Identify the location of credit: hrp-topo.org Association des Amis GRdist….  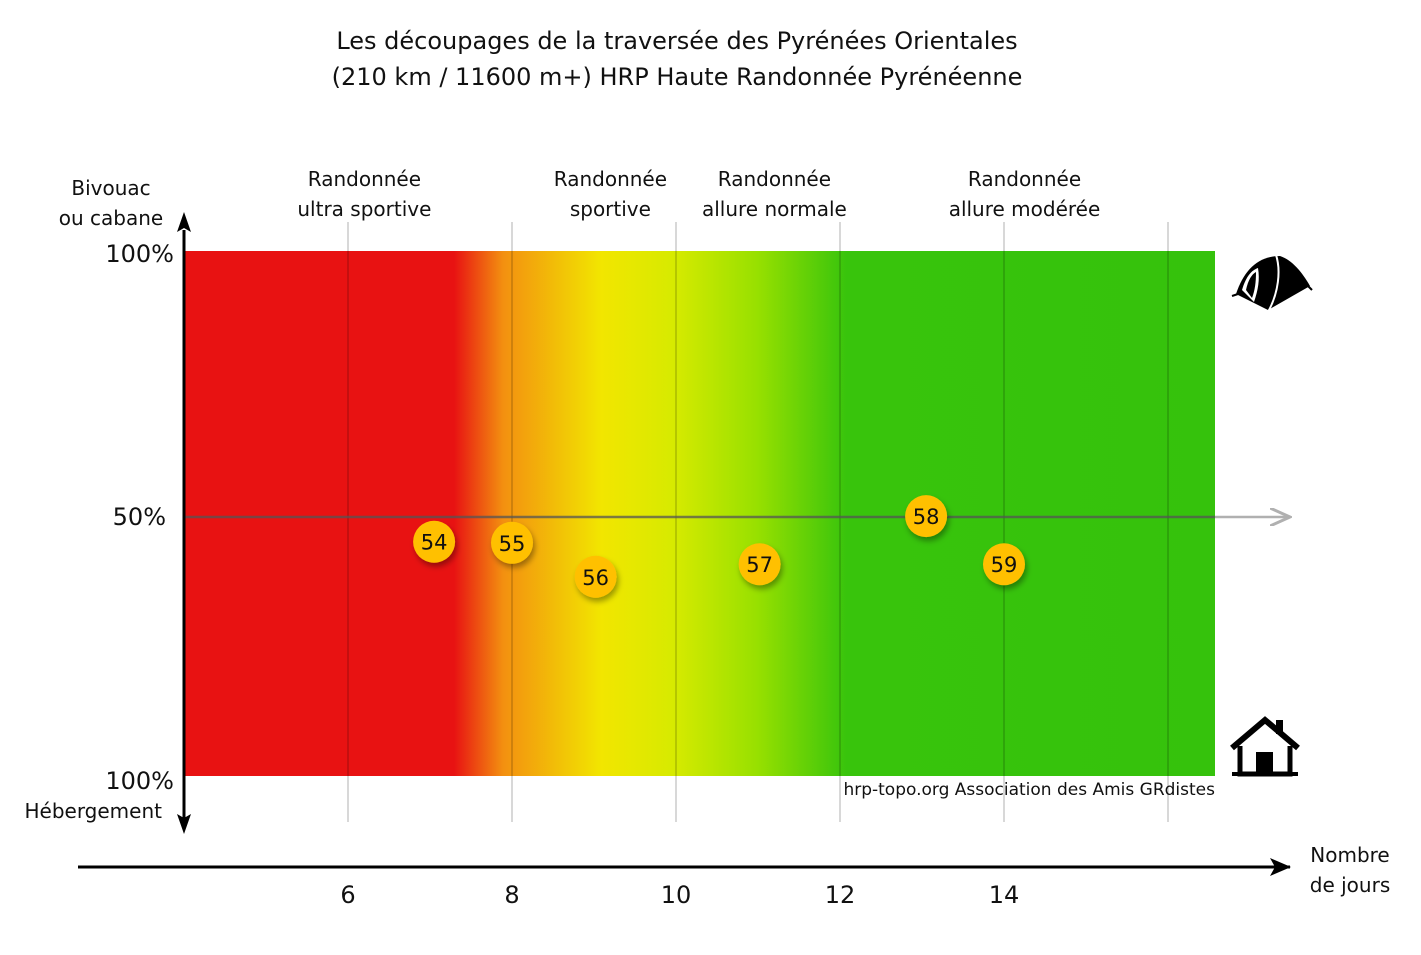
(1029, 790).